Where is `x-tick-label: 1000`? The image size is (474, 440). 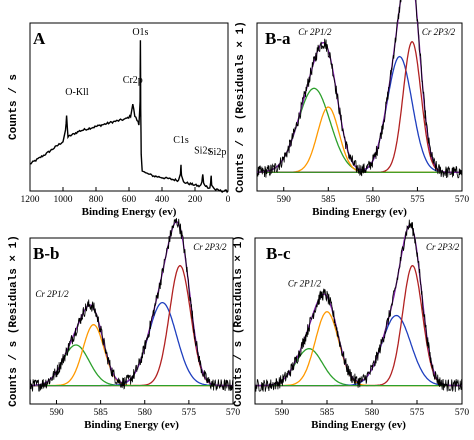 x-tick-label: 1000 is located at coordinates (63, 200).